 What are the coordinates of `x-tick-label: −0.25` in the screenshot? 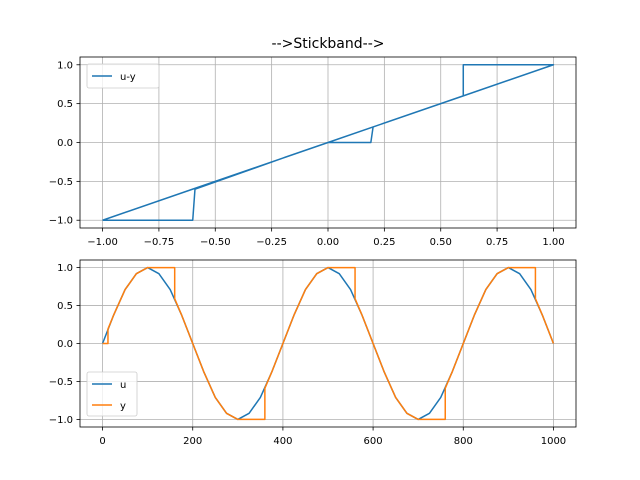 It's located at (271, 242).